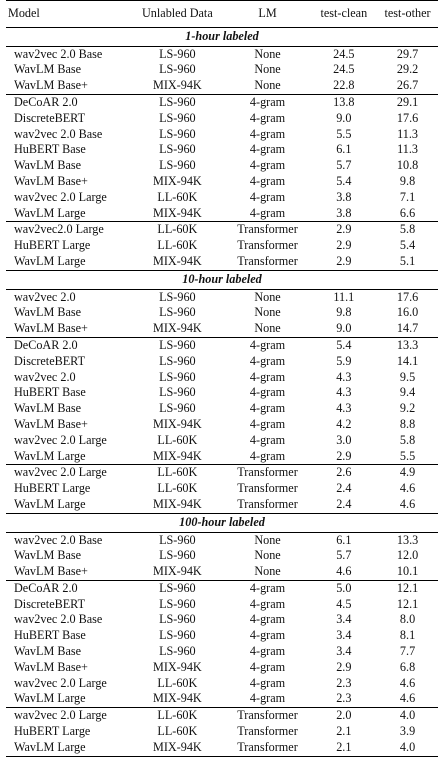  I want to click on cell-other: 12.1, so click(407, 603).